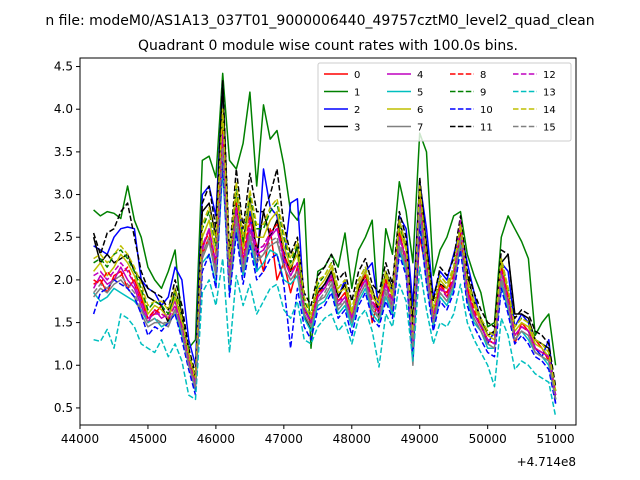 This screenshot has width=640, height=480. I want to click on x-tick-label: 44000, so click(80, 439).